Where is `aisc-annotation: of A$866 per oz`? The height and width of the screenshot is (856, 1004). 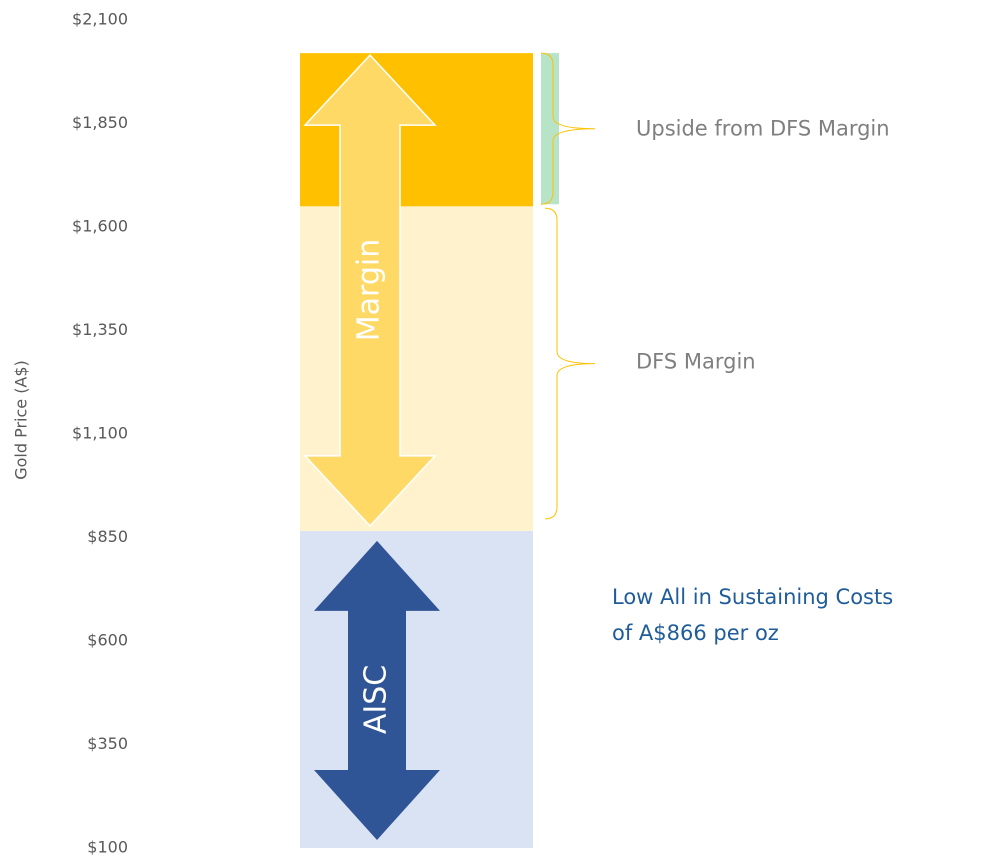
aisc-annotation: of A$866 per oz is located at coordinates (695, 633).